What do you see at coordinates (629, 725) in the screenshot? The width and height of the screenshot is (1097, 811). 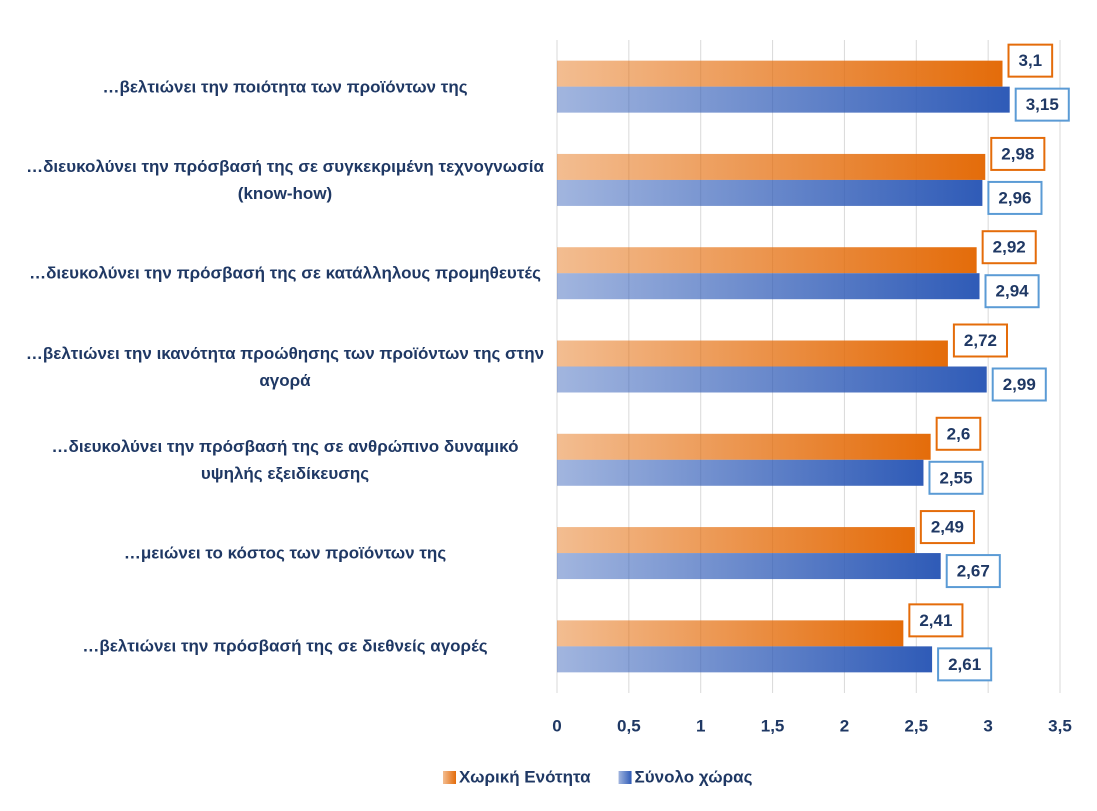 I see `x-tick-label: 0,5` at bounding box center [629, 725].